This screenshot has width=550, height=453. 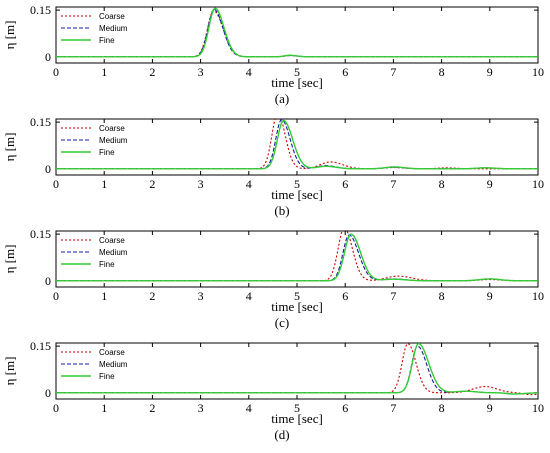 I want to click on panel-label: (a), so click(x=282, y=98).